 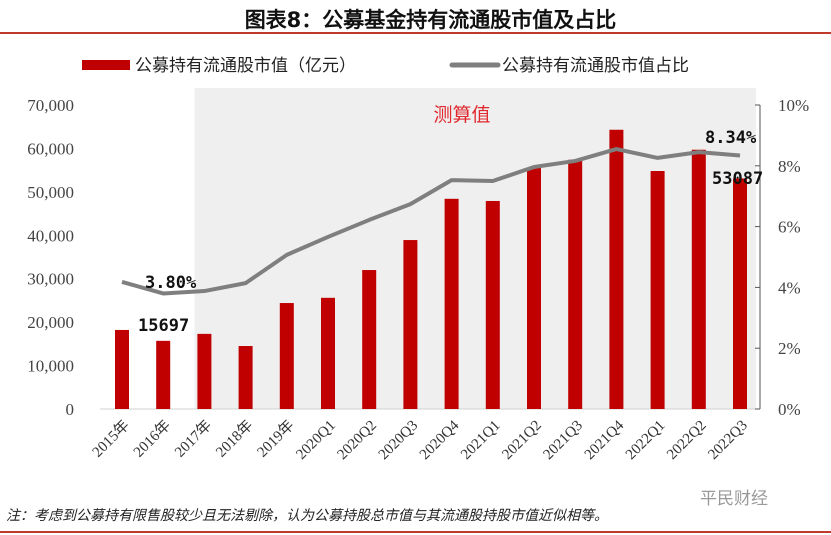 I want to click on right-tick-label: 6%, so click(x=789, y=227).